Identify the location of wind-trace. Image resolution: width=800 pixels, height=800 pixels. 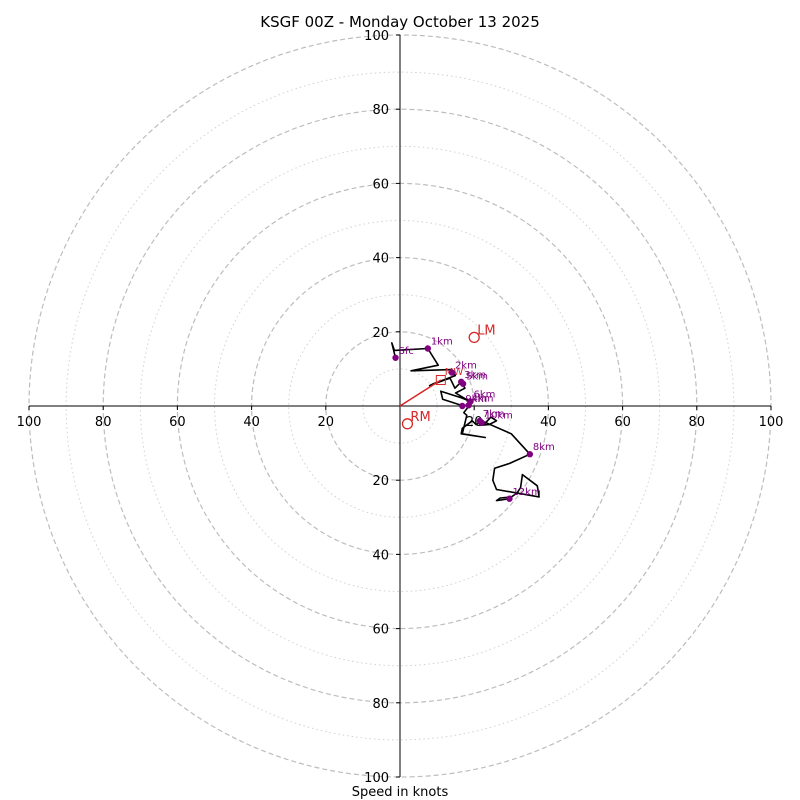
(465, 422).